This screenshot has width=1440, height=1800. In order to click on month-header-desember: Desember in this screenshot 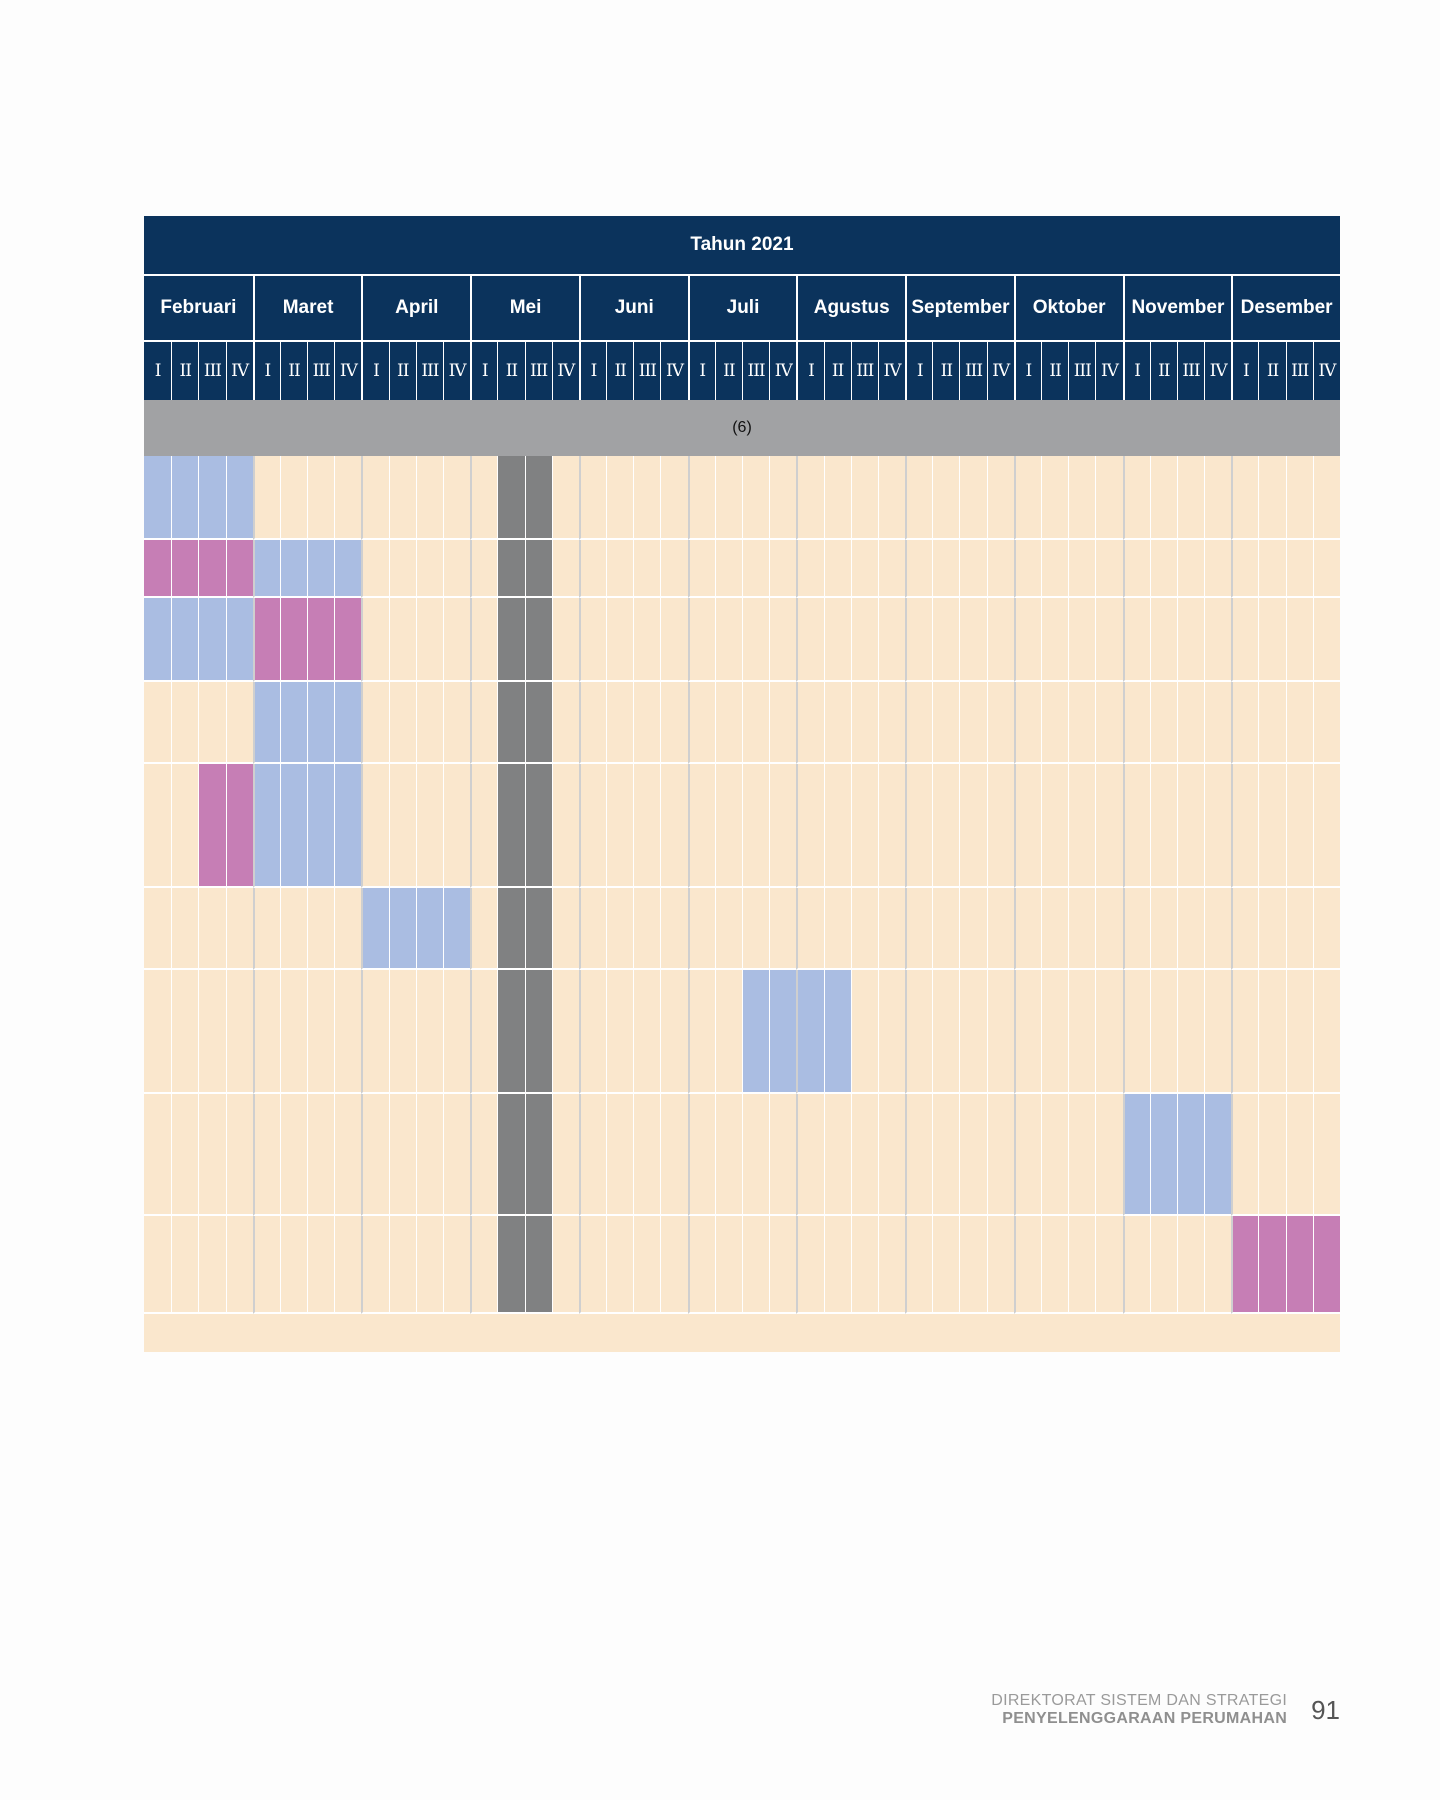, I will do `click(1285, 308)`.